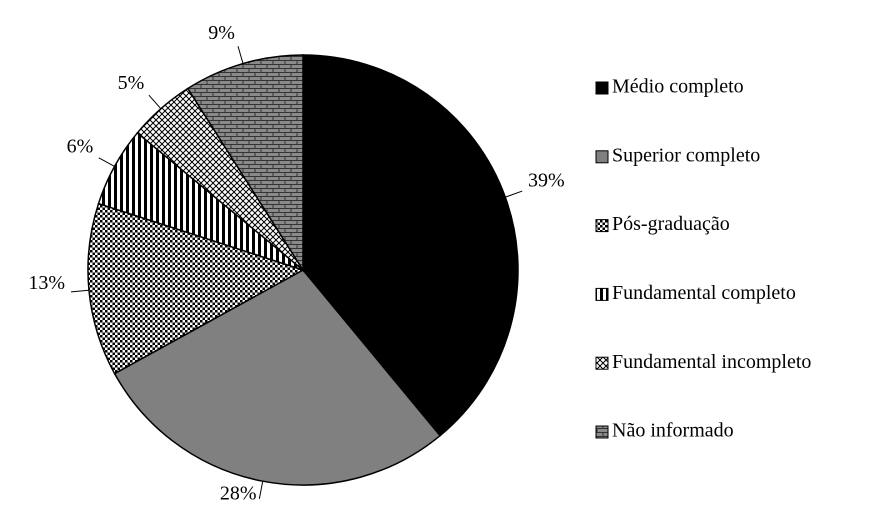 This screenshot has width=872, height=506. Describe the element at coordinates (686, 155) in the screenshot. I see `legend-label: Superior completo` at that location.